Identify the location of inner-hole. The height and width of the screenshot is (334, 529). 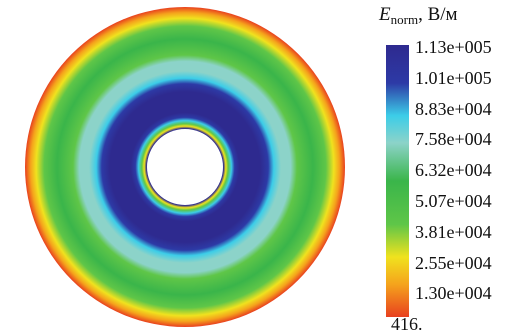
(185, 167).